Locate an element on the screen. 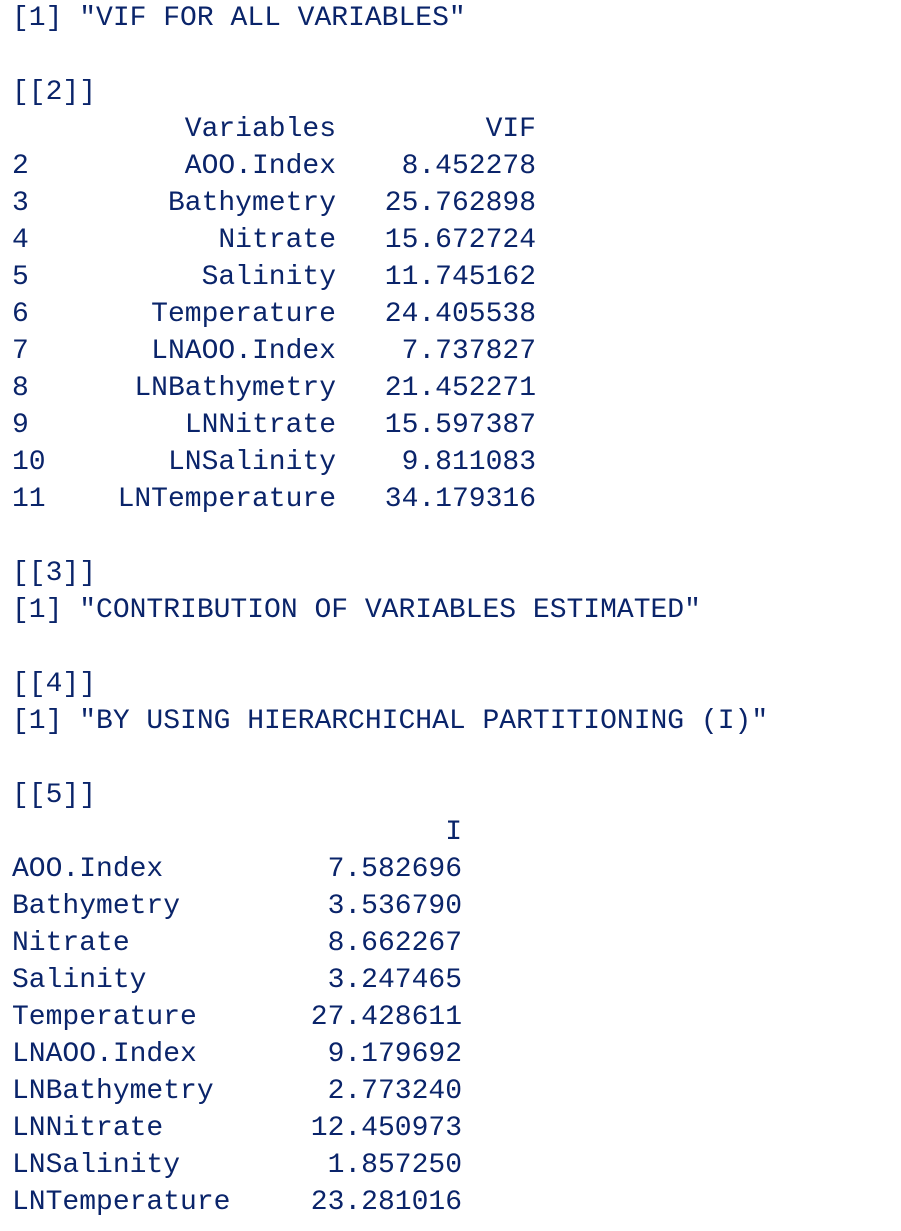  table-row: 9 LNNitrate 15.597387 is located at coordinates (274, 425).